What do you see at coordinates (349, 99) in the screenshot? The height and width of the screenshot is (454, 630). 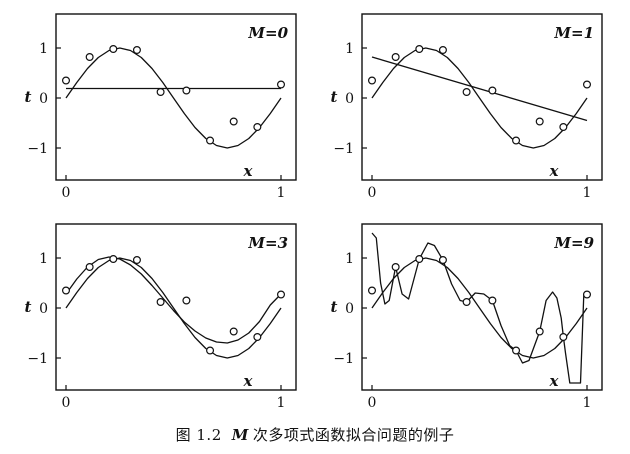 I see `panel-2-ytick-label: 0` at bounding box center [349, 99].